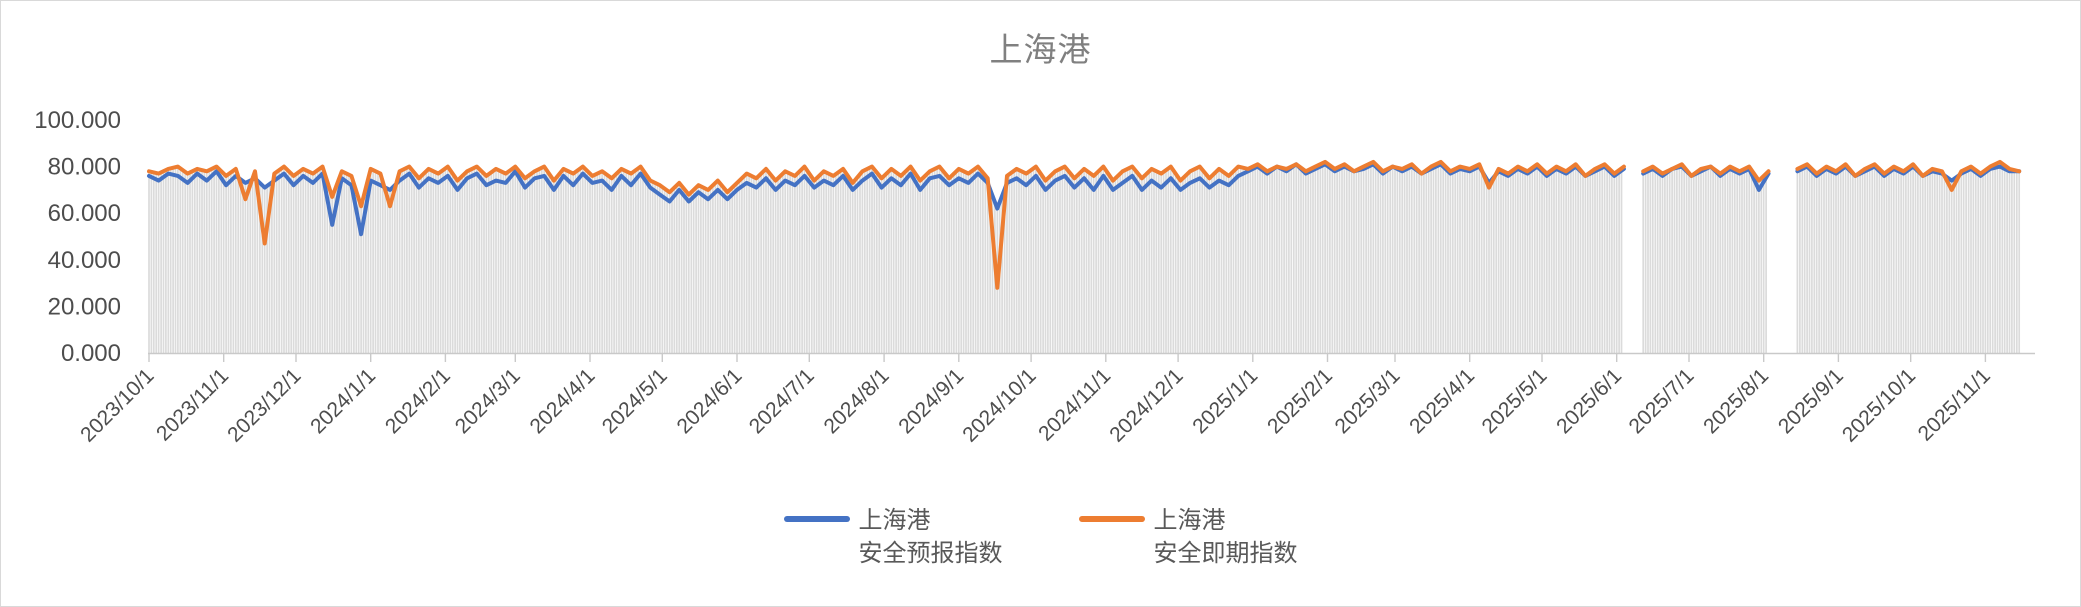 The image size is (2081, 607). What do you see at coordinates (1111, 519) in the screenshot?
I see `legend-line-swatch-spot` at bounding box center [1111, 519].